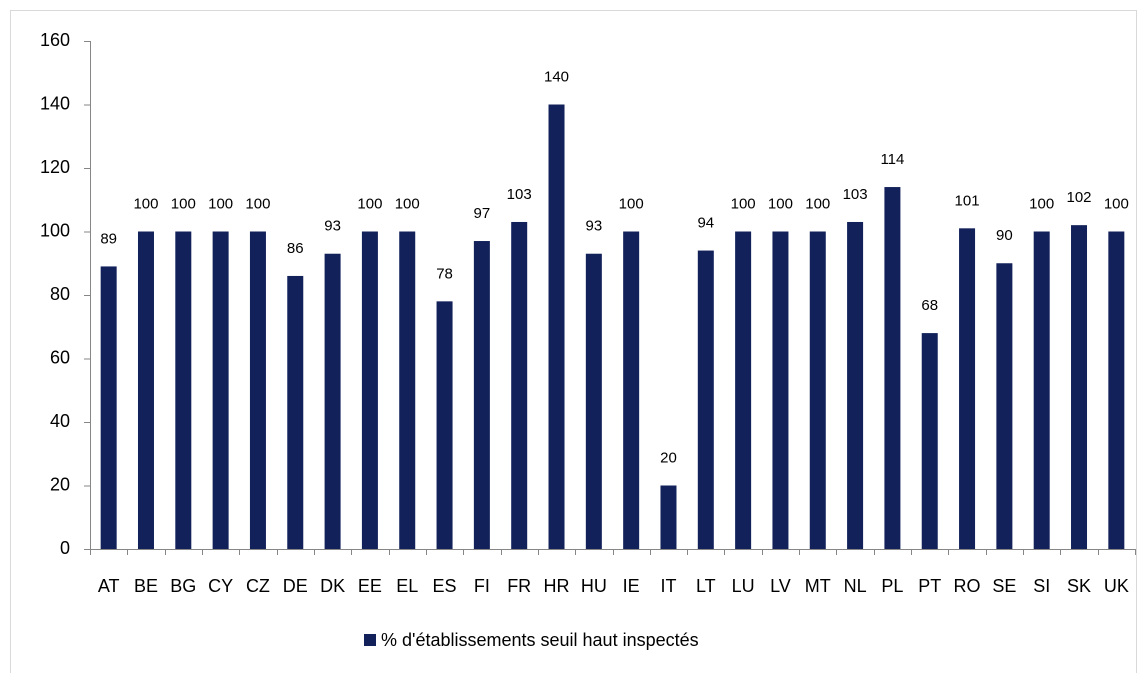  I want to click on x-tick-label: HU, so click(594, 586).